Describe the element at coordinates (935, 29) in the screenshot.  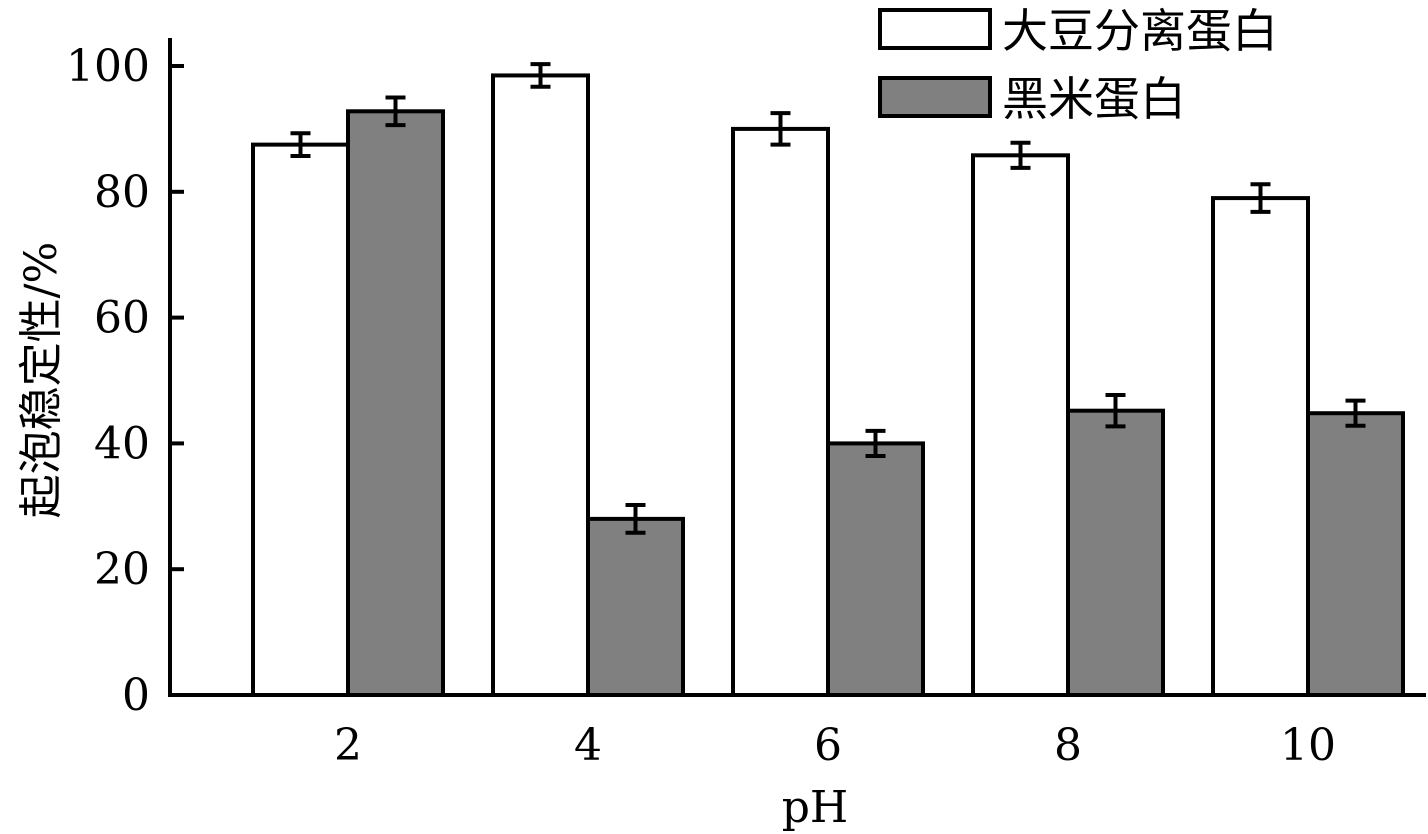
I see `legend-swatch-soy-protein` at that location.